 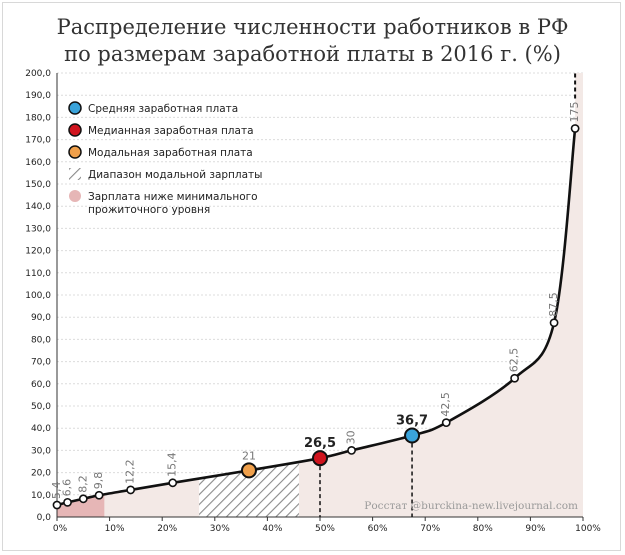 I want to click on x-tick-label: 60%, so click(x=378, y=529).